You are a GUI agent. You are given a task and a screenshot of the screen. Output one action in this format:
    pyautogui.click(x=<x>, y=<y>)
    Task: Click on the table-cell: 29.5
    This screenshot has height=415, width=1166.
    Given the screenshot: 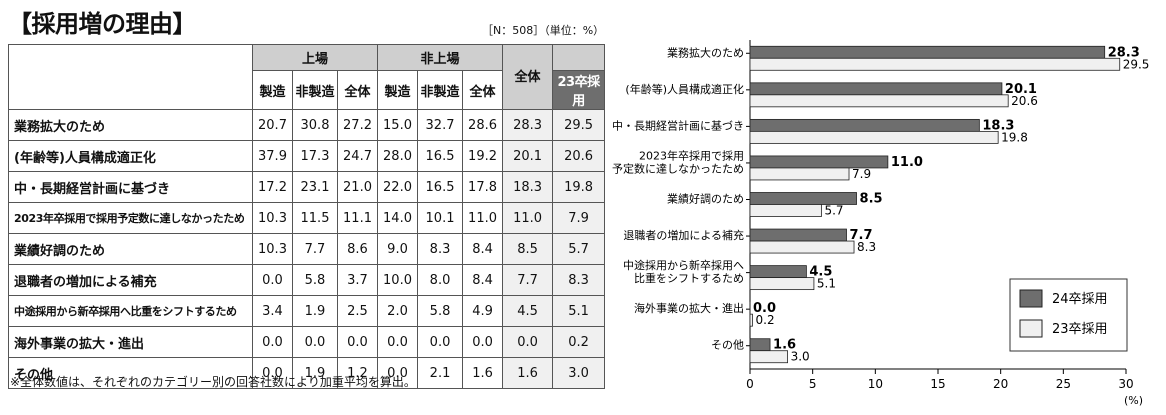 What is the action you would take?
    pyautogui.click(x=579, y=125)
    